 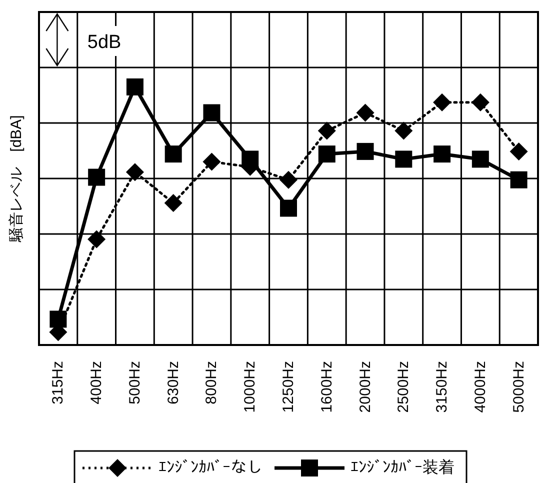 I want to click on x-tick-label: 2500Hz, so click(x=403, y=387).